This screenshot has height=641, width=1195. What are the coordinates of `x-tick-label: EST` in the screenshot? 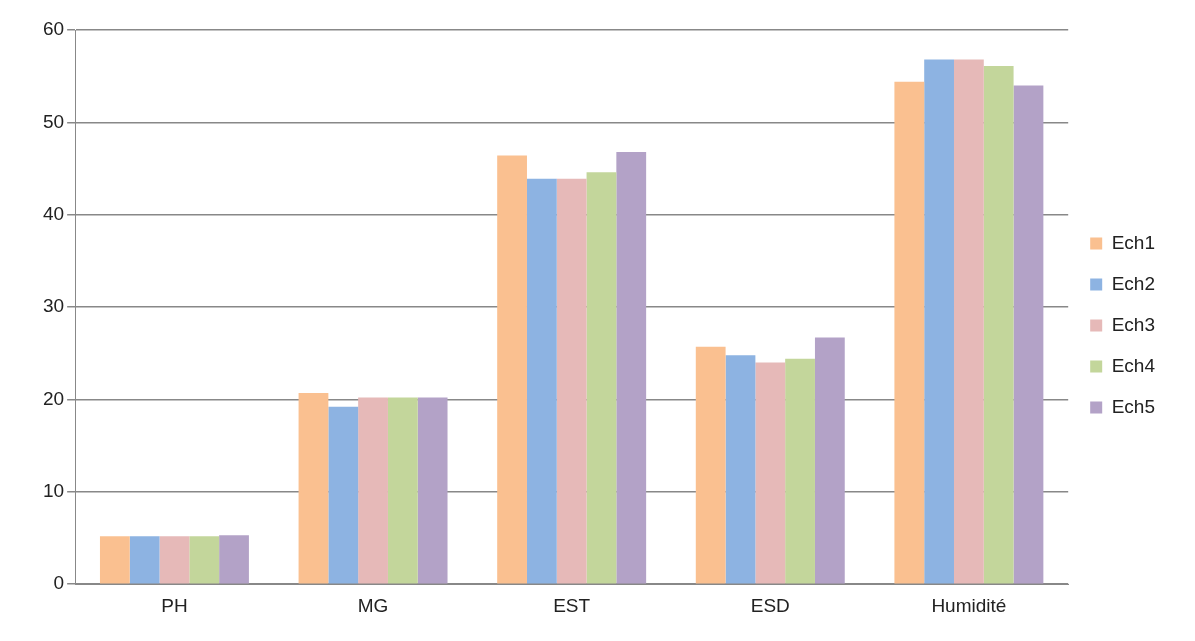 It's located at (572, 605).